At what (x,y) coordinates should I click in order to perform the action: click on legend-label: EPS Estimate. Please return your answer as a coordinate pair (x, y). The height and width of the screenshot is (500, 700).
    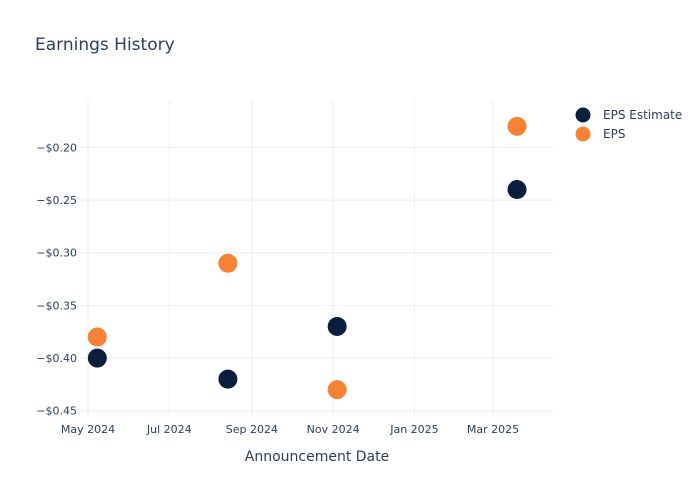
    Looking at the image, I should click on (642, 115).